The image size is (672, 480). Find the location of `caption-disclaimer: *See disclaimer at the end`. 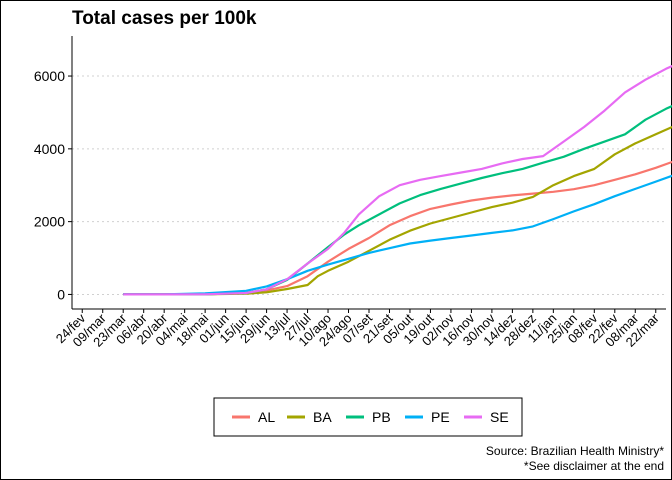

caption-disclaimer: *See disclaimer at the end is located at coordinates (594, 466).